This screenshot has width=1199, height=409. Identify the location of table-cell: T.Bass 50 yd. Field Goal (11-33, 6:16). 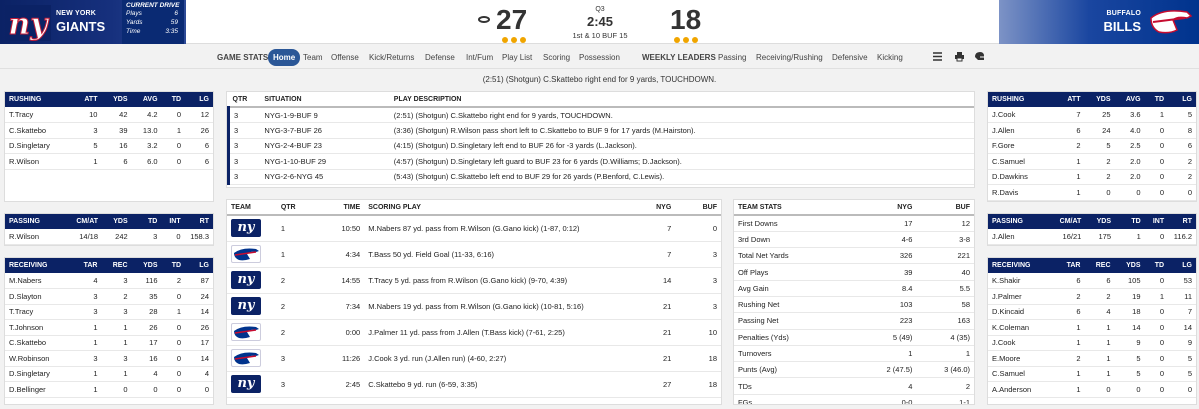
(497, 254).